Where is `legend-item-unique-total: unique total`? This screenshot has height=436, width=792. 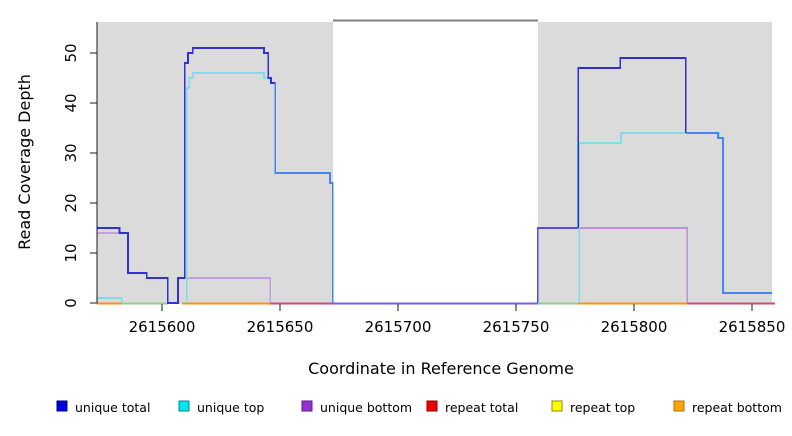 legend-item-unique-total: unique total is located at coordinates (103, 407).